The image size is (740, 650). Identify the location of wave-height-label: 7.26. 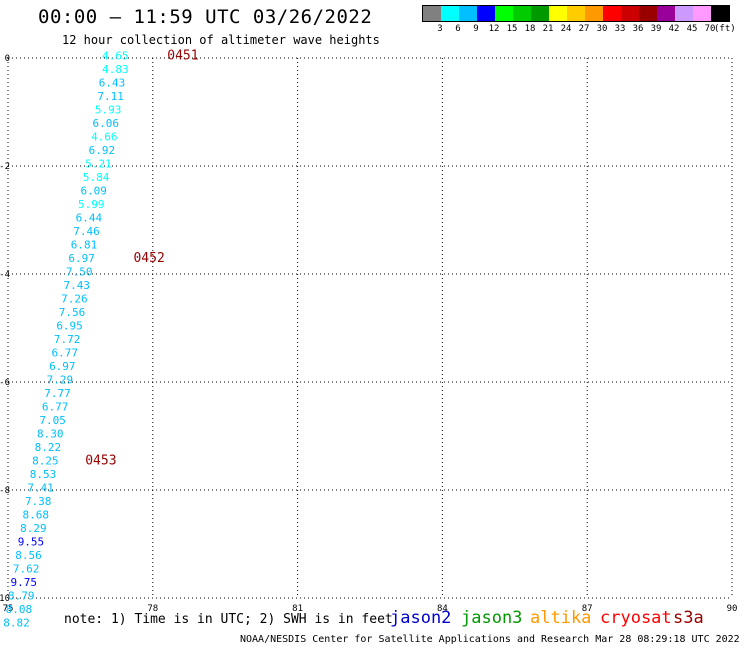
(74, 298).